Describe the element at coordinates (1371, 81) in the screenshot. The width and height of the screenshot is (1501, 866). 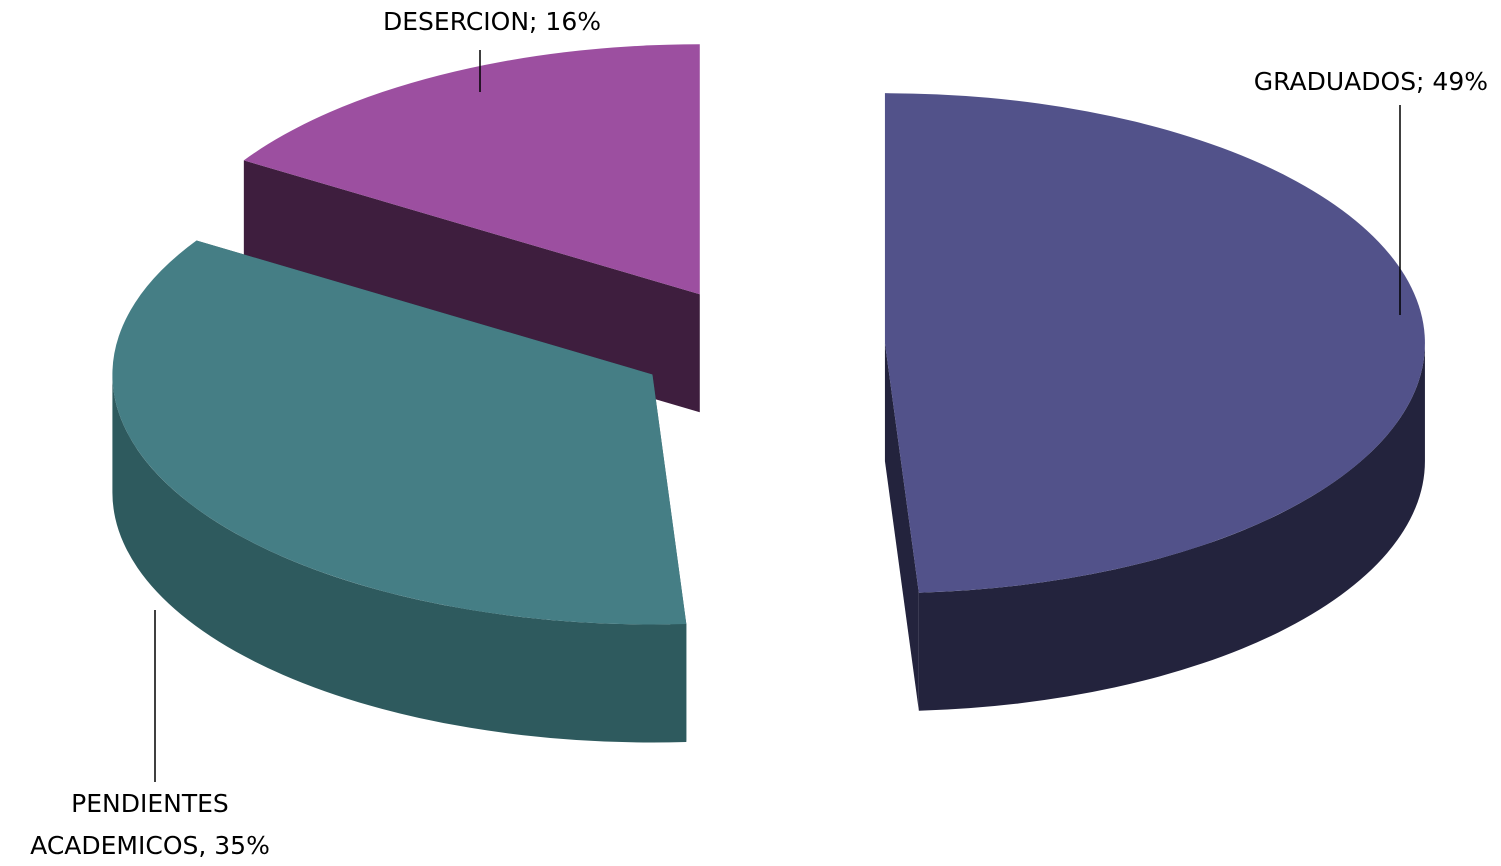
I see `data-label: GRADUADOS; 49%` at that location.